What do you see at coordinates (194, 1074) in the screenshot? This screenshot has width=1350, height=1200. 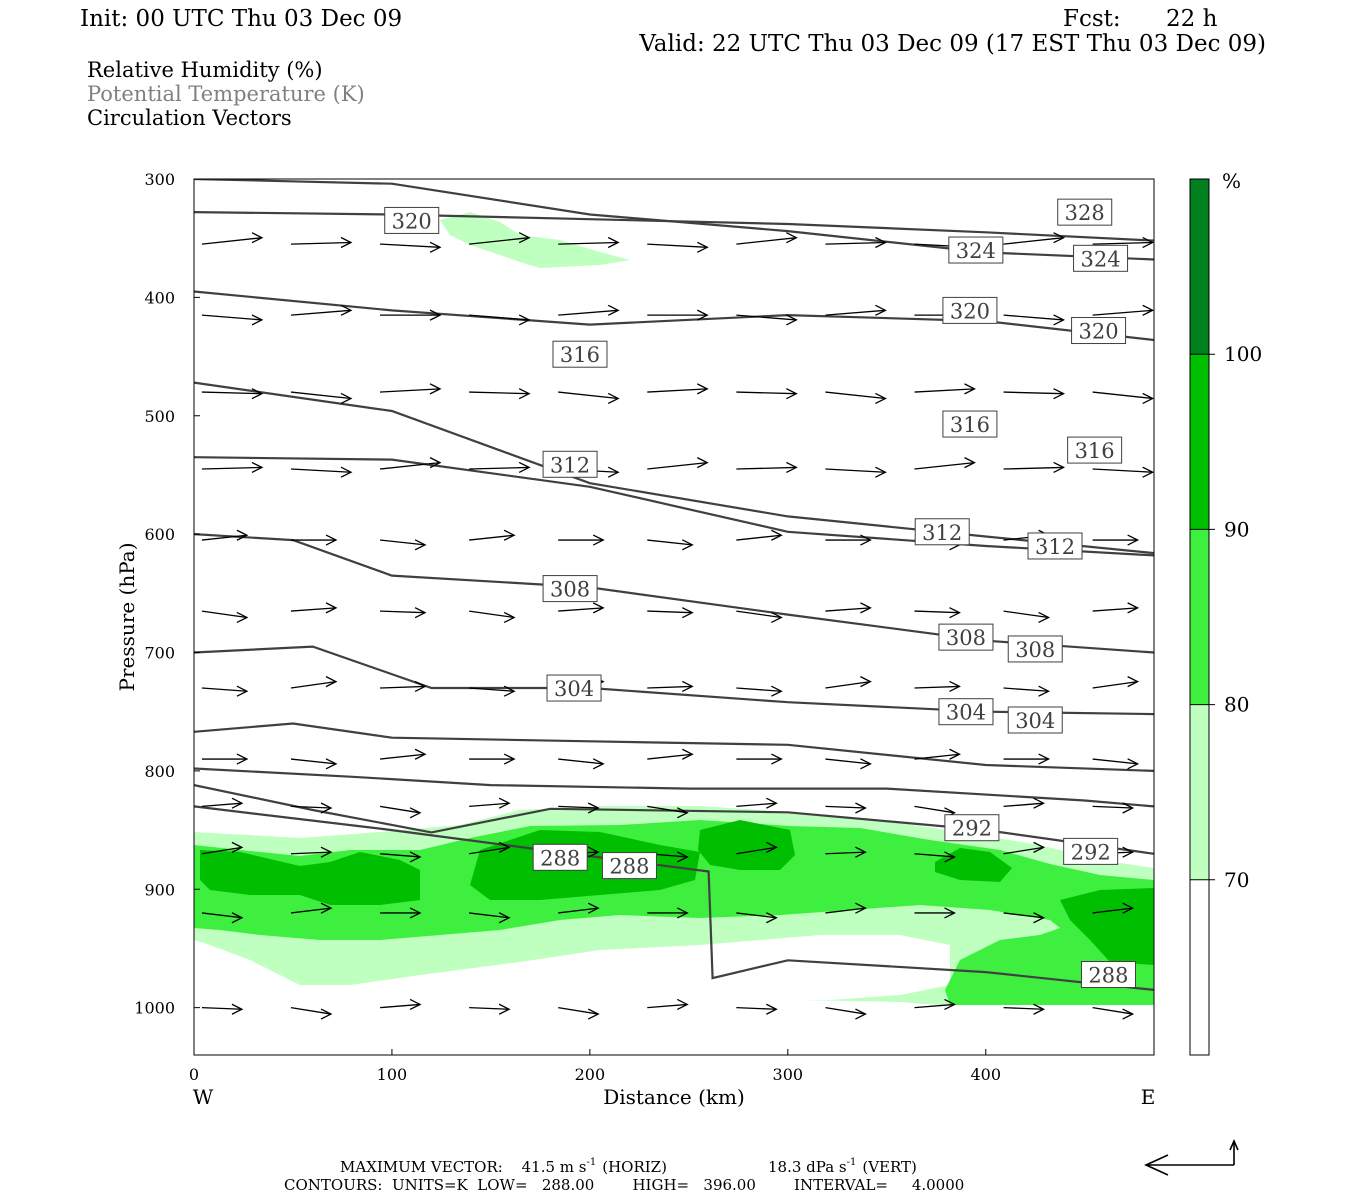 I see `x-tick-label: 0` at bounding box center [194, 1074].